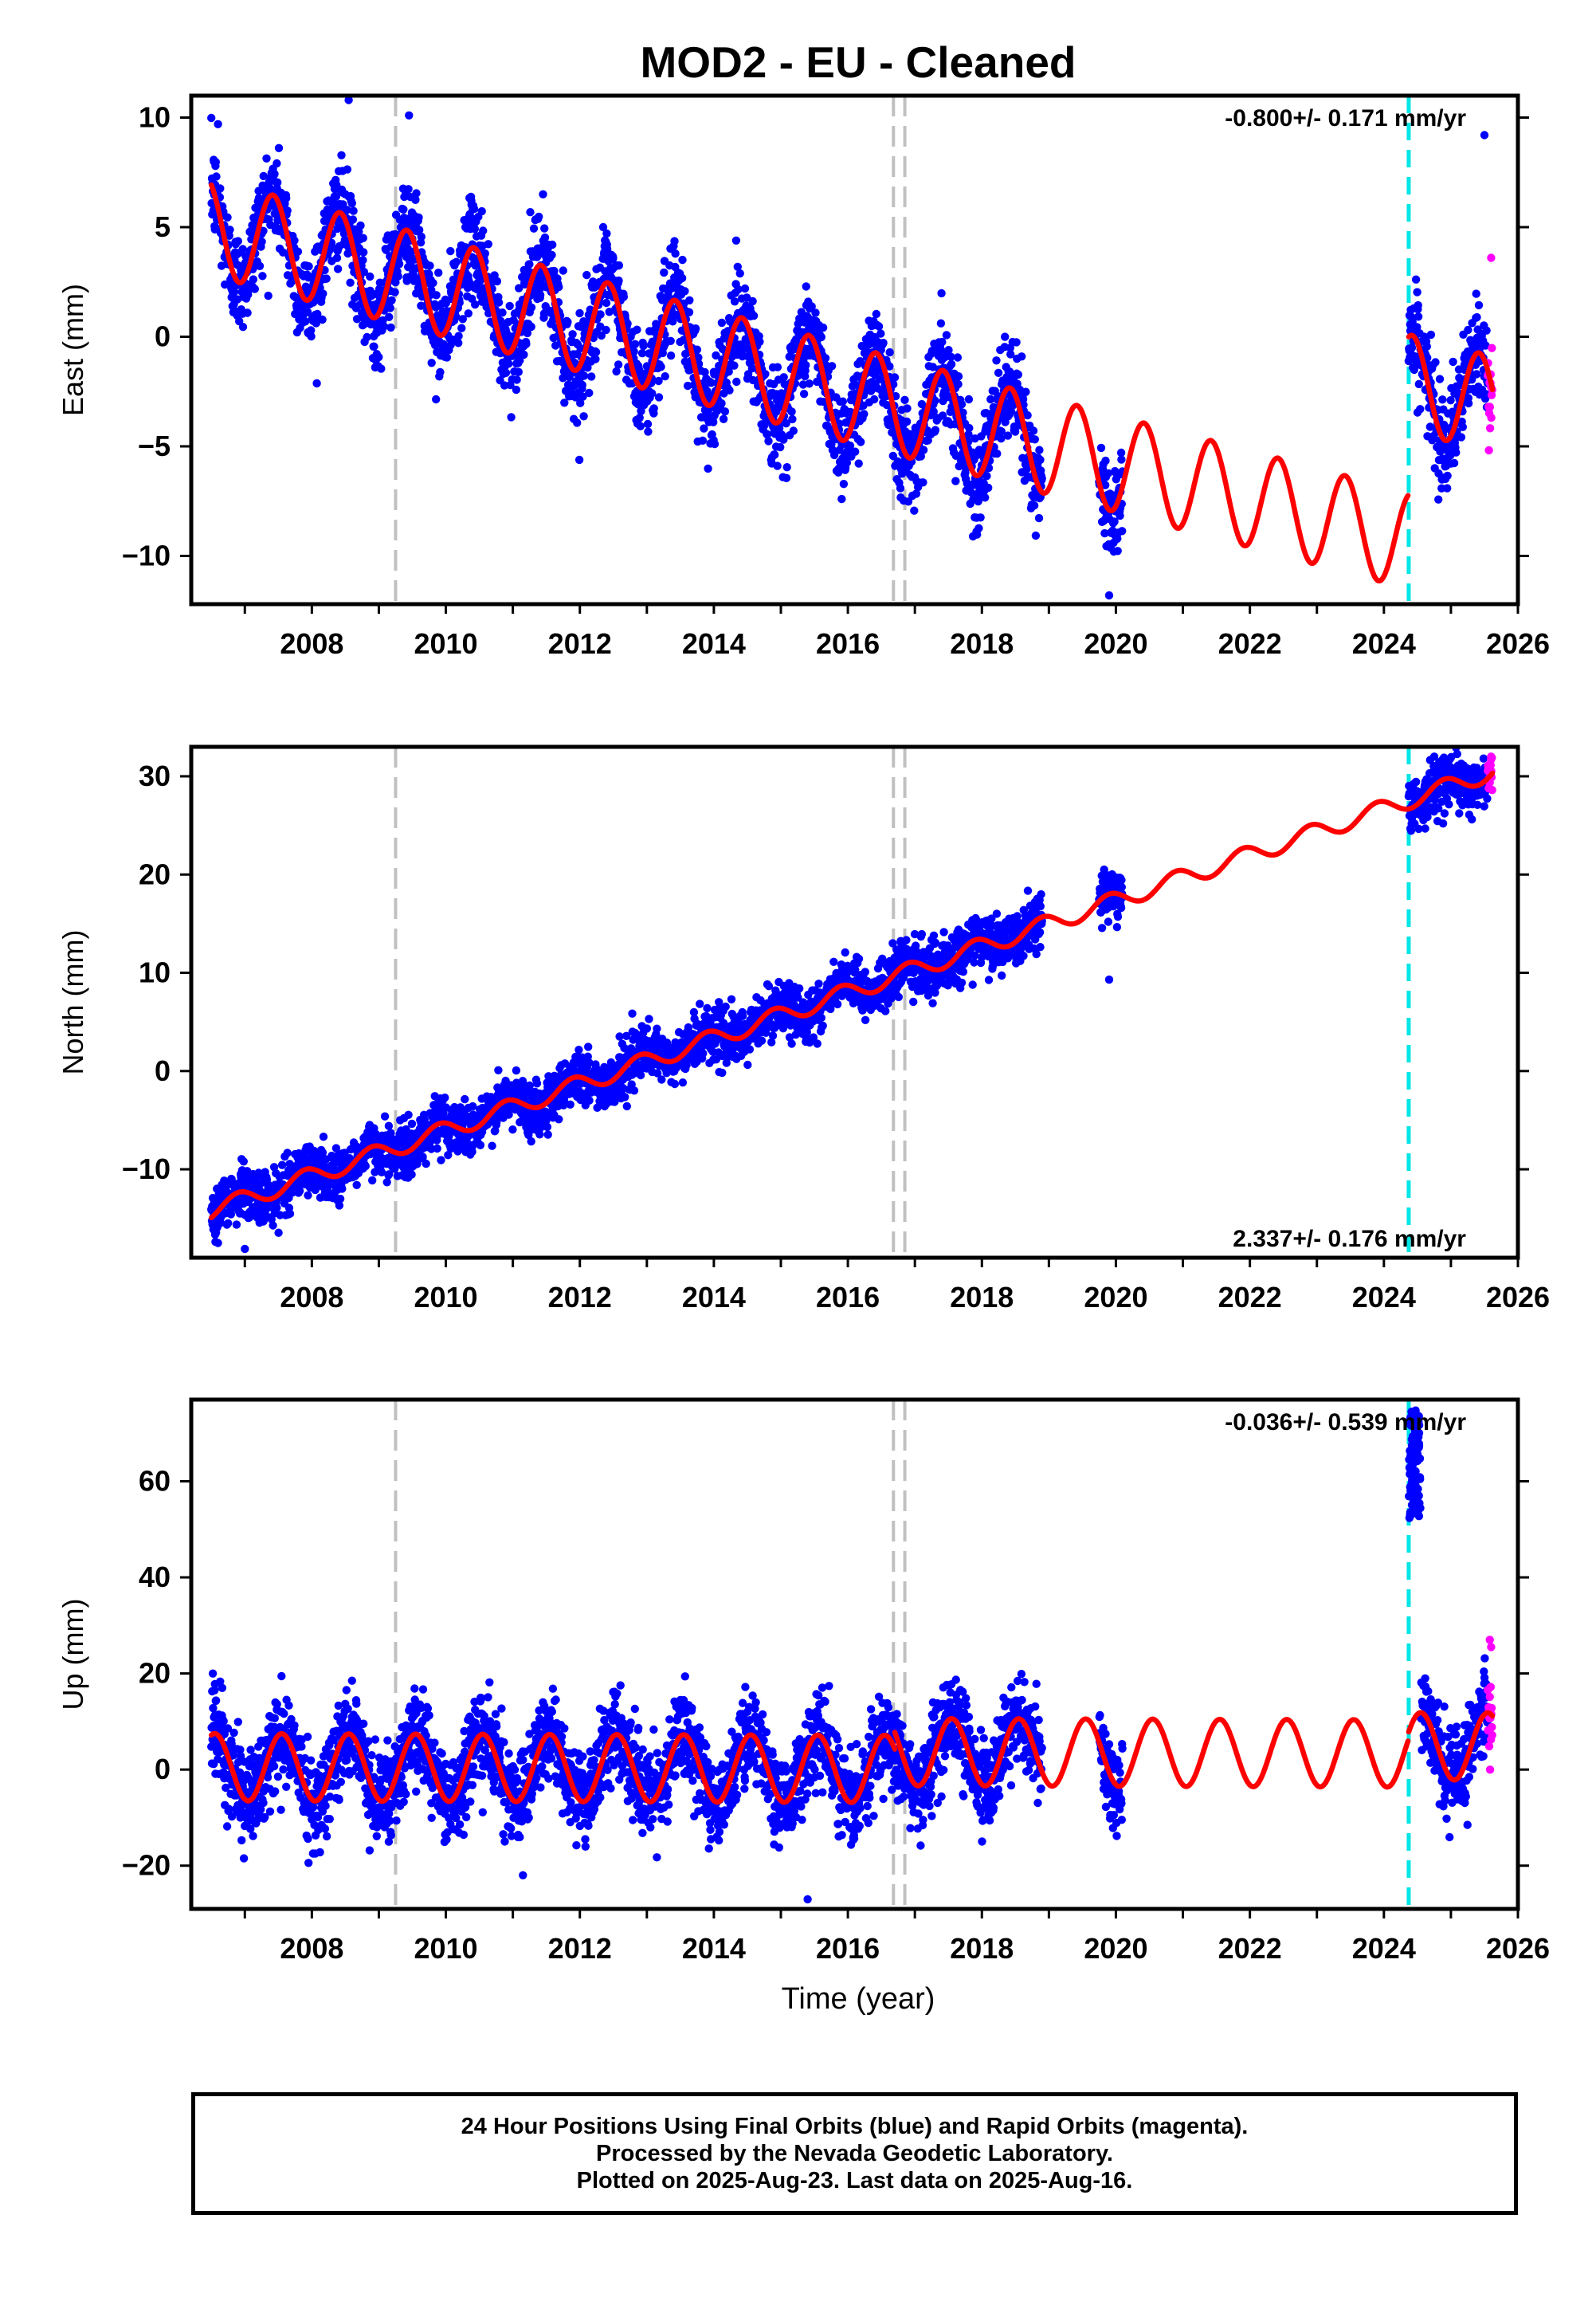  I want to click on east-x-tick-label: 2026, so click(1518, 643).